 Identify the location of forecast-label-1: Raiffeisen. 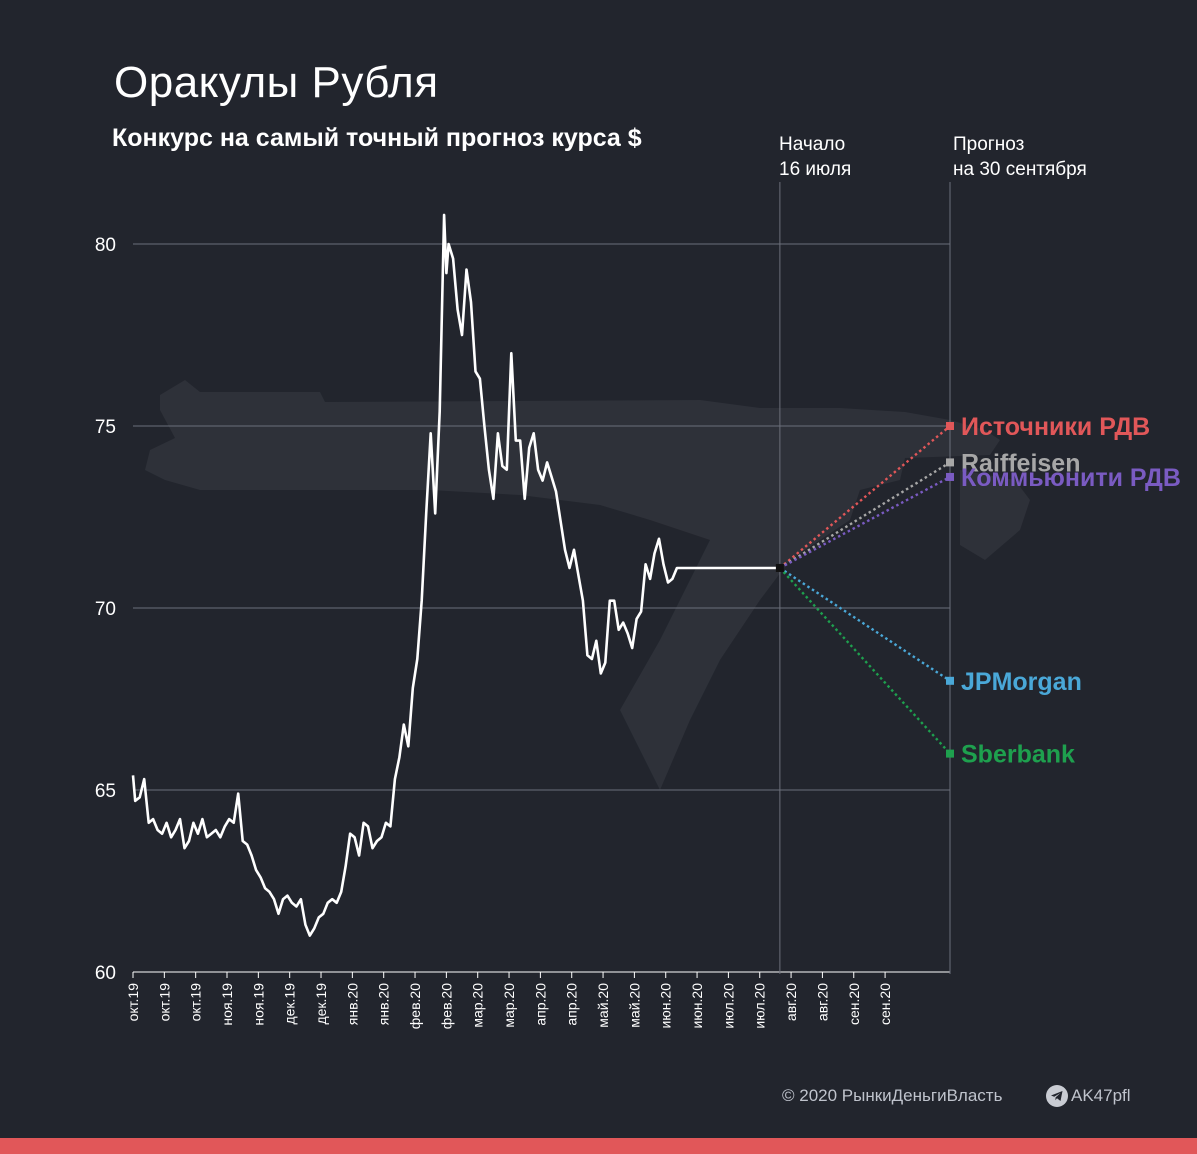
(1020, 463).